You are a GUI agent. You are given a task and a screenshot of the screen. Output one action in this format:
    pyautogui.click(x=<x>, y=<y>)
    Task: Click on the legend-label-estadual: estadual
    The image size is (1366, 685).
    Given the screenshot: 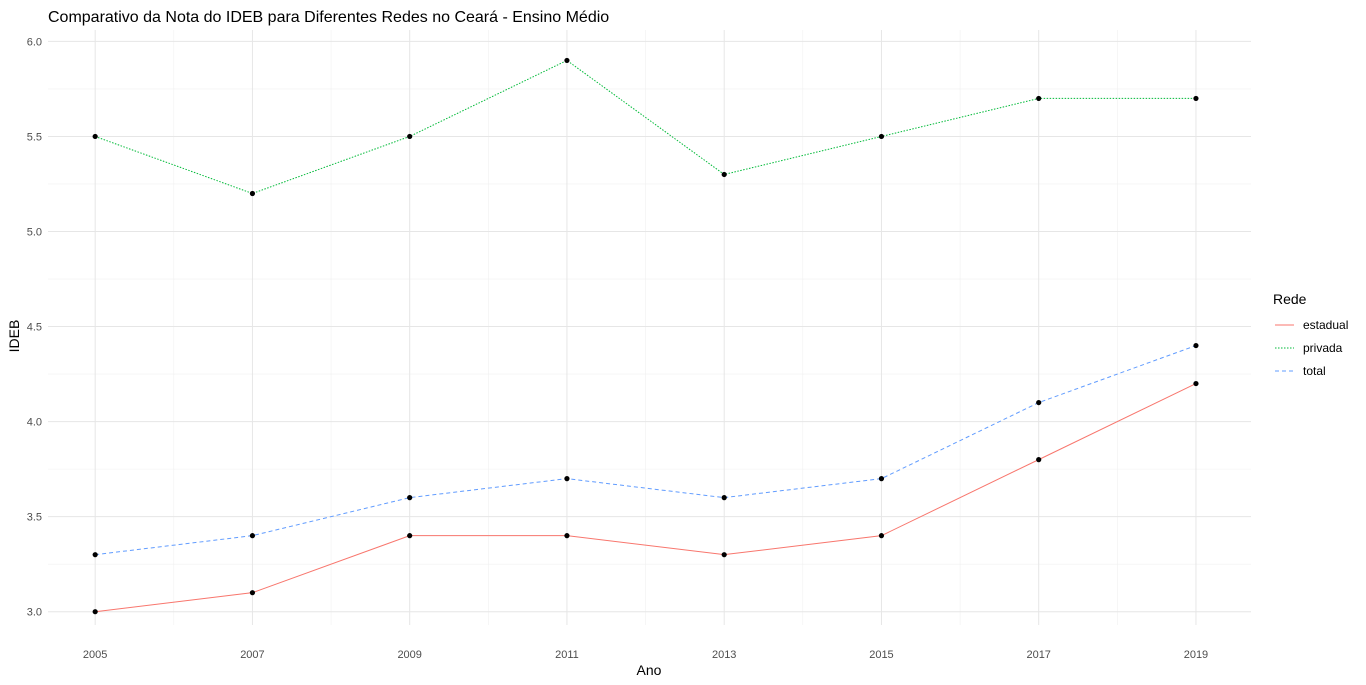 What is the action you would take?
    pyautogui.click(x=1325, y=325)
    